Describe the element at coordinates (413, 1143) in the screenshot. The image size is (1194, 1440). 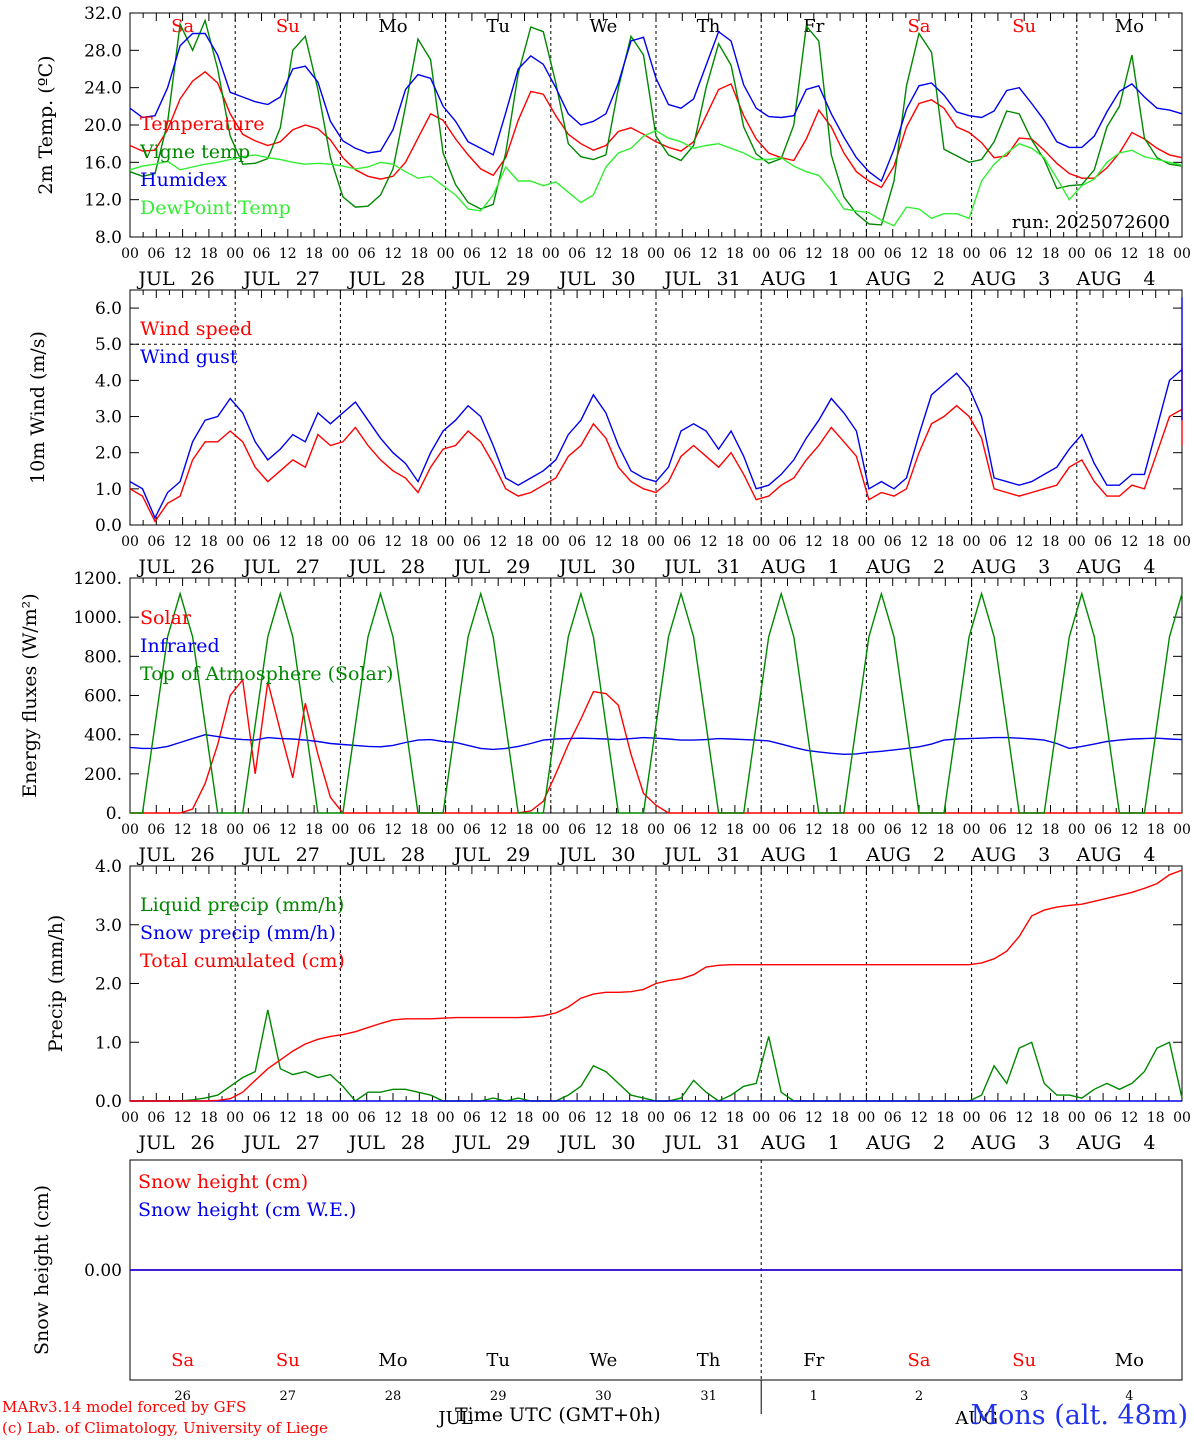
I see `date-day-label: 28` at that location.